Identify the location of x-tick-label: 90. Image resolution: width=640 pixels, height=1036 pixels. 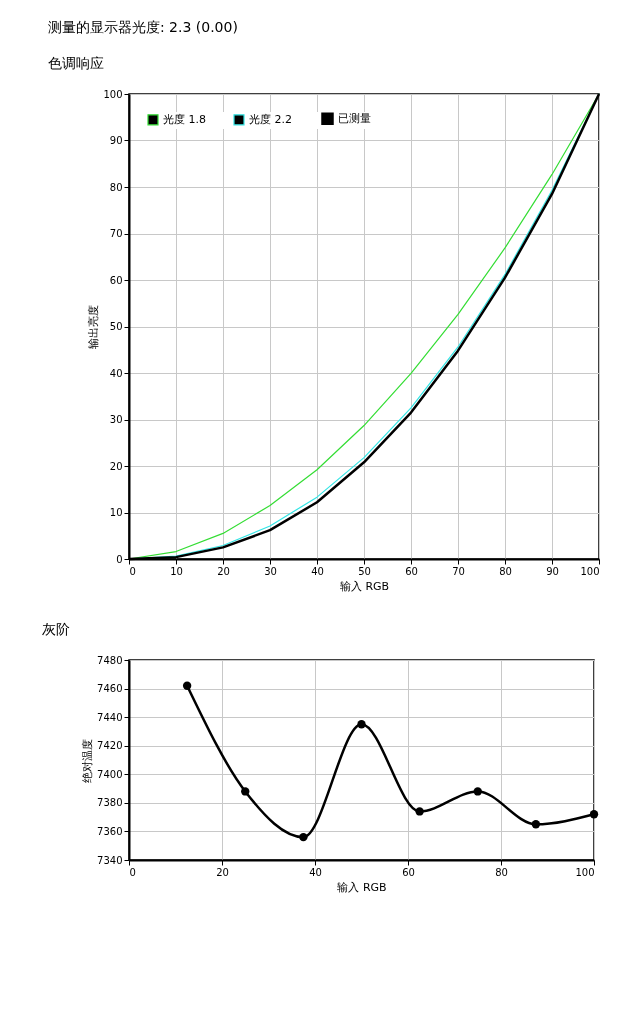
(552, 571).